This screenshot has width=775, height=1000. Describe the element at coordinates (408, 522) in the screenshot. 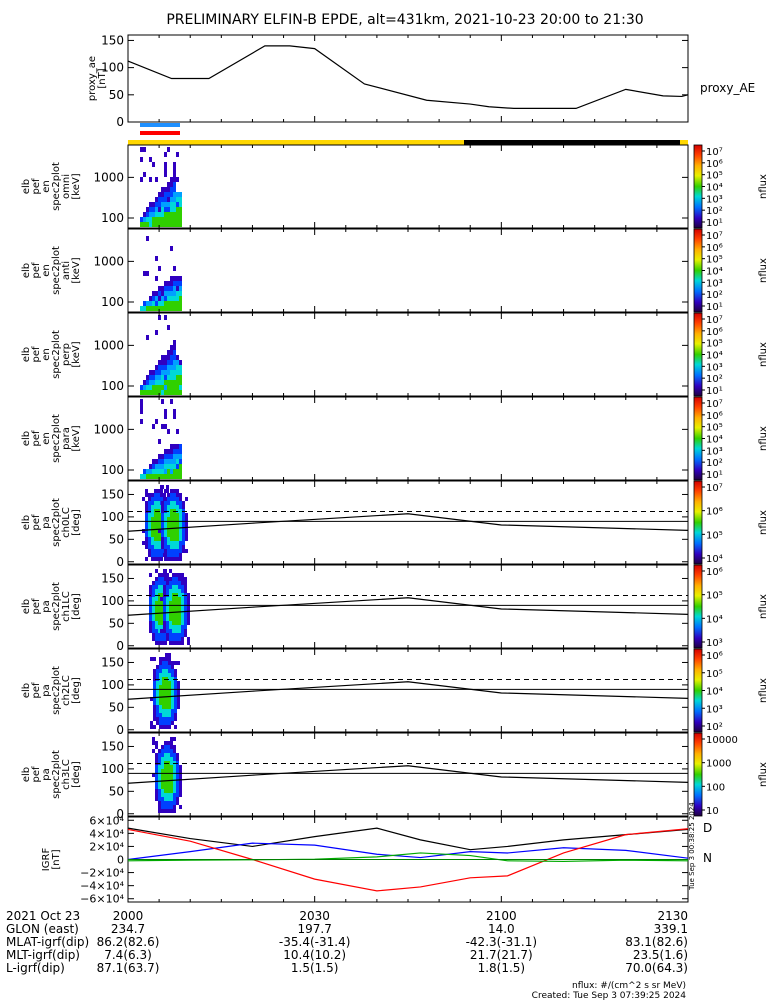

I see `ch0LC-frame` at that location.